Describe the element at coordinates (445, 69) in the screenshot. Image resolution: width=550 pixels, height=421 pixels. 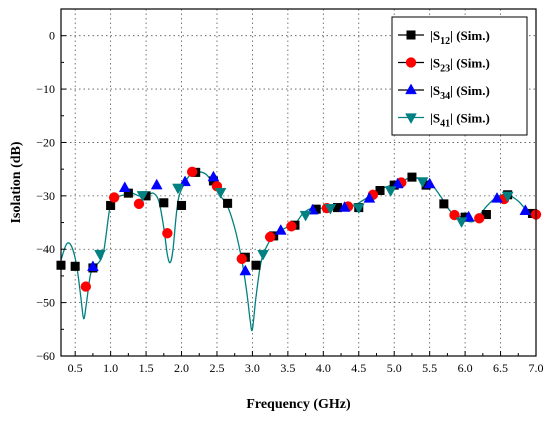
I see `legend-label-sub: 23` at that location.